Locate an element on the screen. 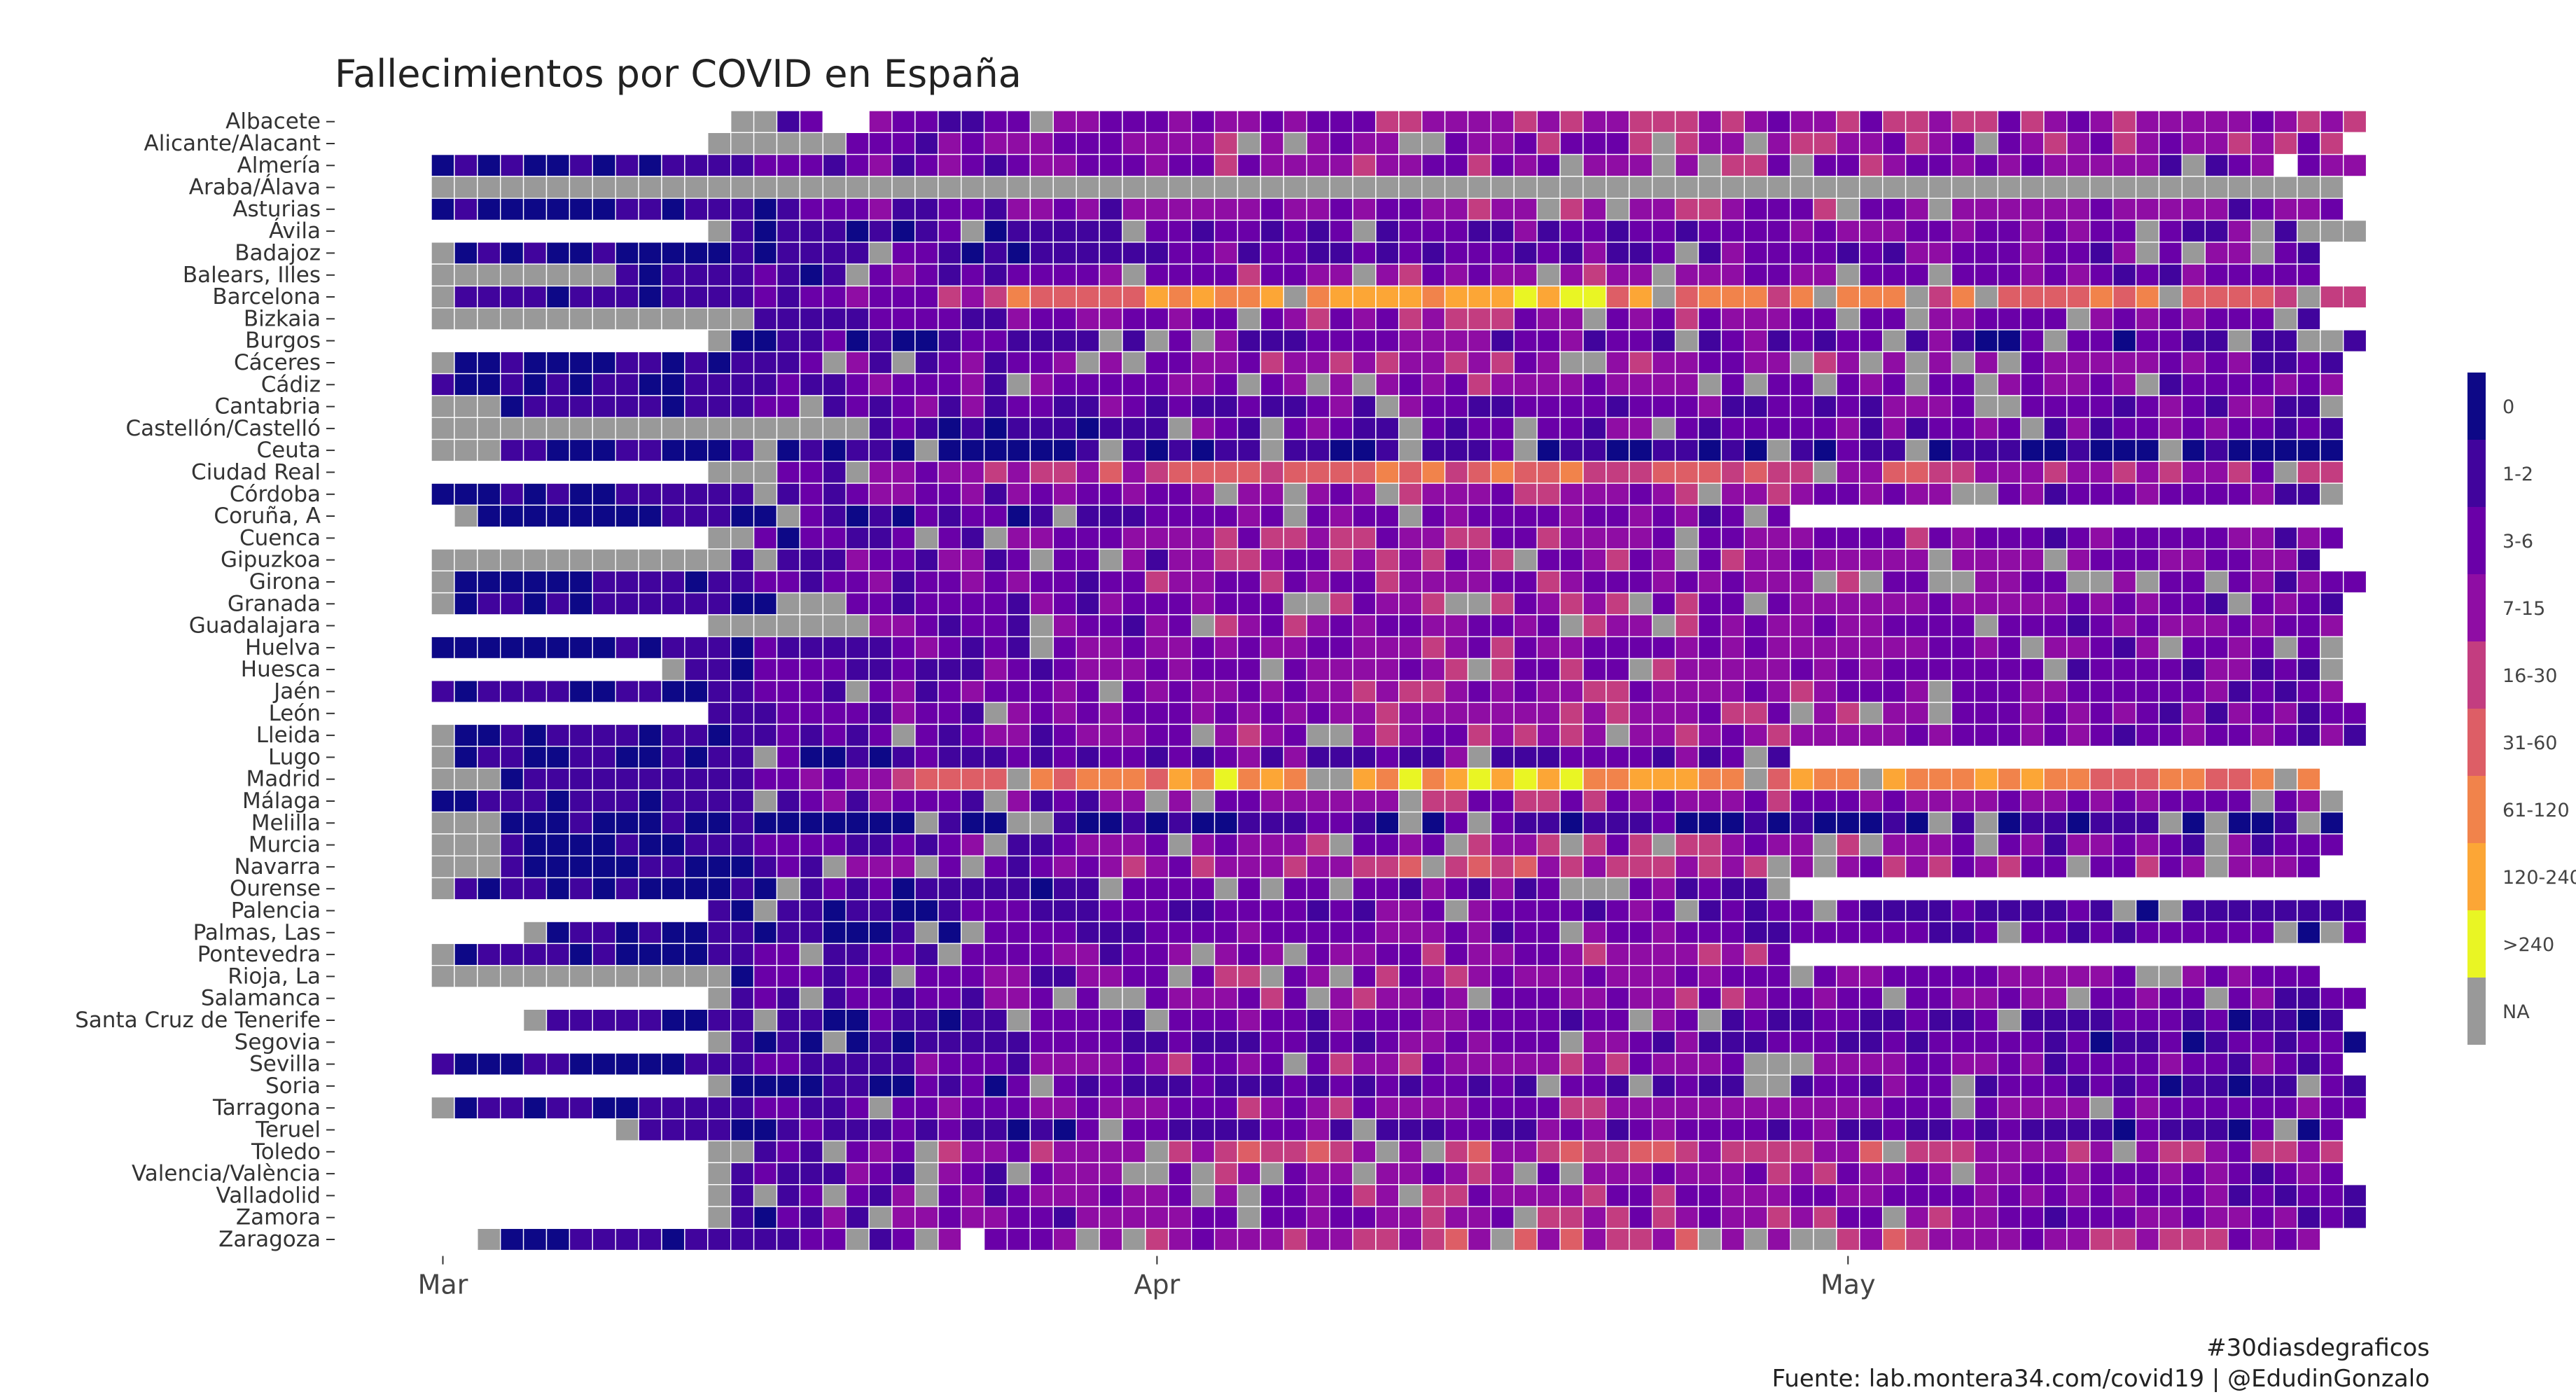 Image resolution: width=2576 pixels, height=1397 pixels. legend-label: 61-120 is located at coordinates (2536, 811).